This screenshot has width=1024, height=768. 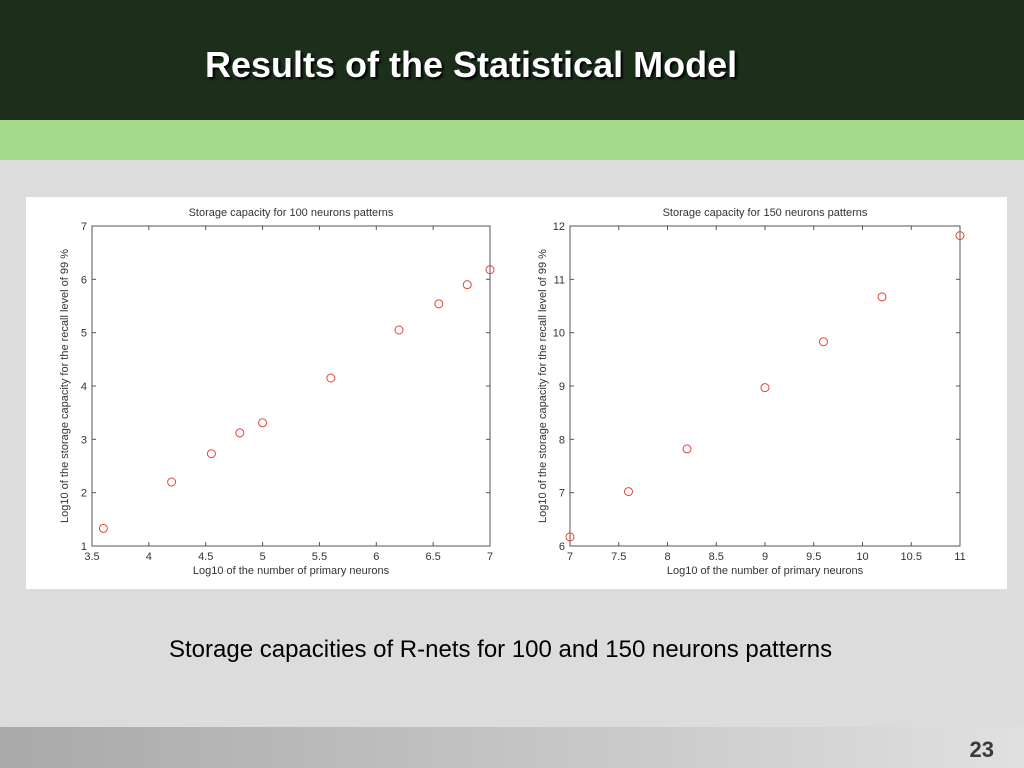 What do you see at coordinates (84, 334) in the screenshot?
I see `y-tick-label: 5` at bounding box center [84, 334].